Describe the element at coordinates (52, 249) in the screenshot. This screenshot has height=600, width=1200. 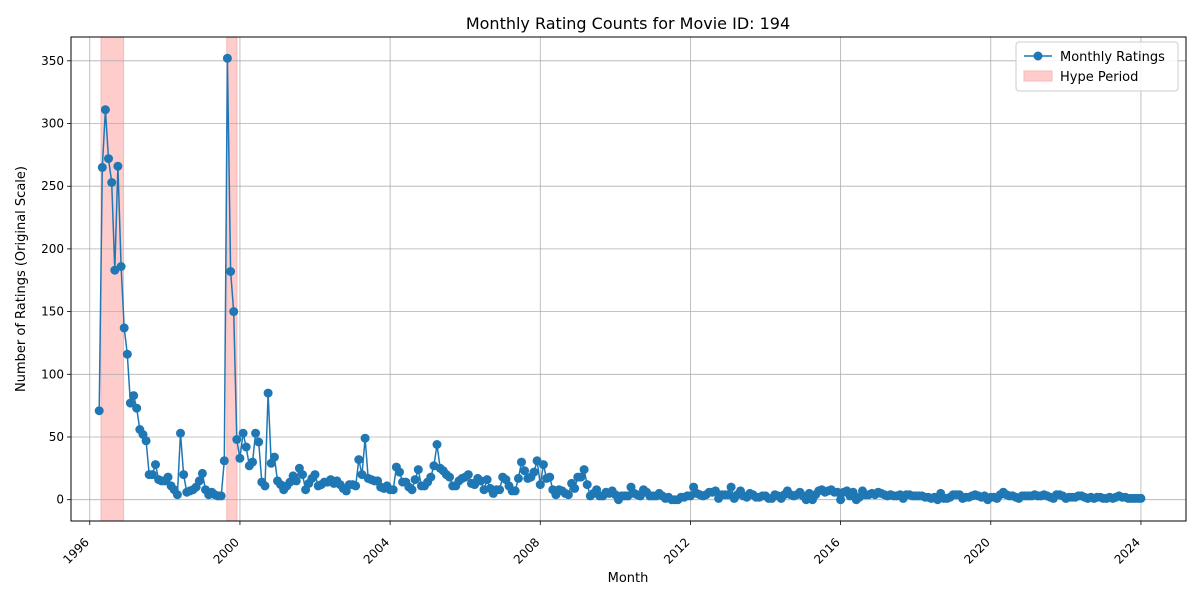
I see `y-tick-label: 200` at that location.